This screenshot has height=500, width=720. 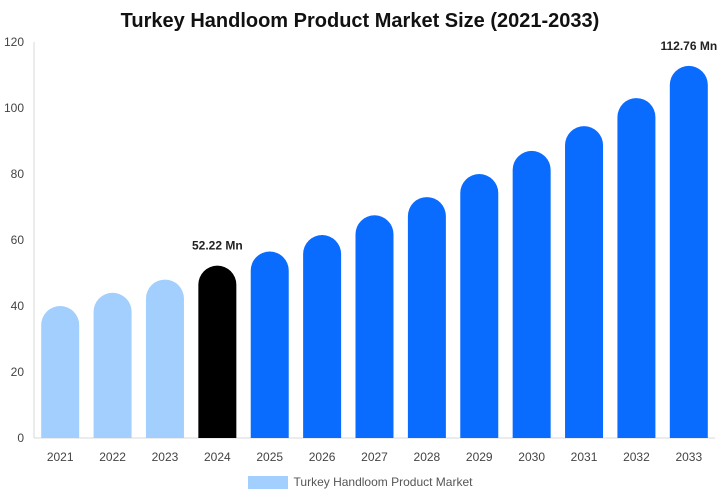 I want to click on y-tick-label: 20, so click(x=18, y=372).